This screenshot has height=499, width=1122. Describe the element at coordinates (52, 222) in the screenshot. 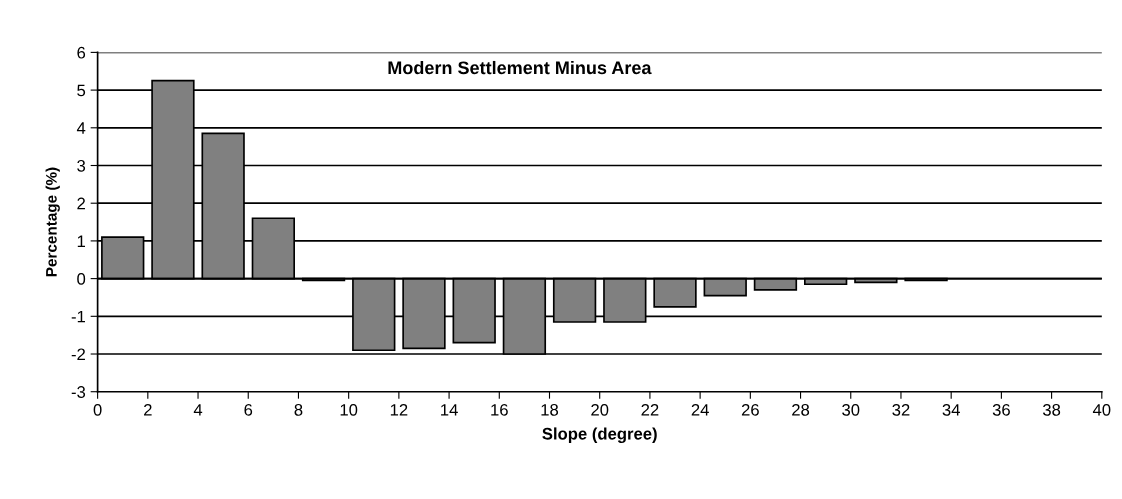

I see `y-axis-title: Percentage (%)` at that location.